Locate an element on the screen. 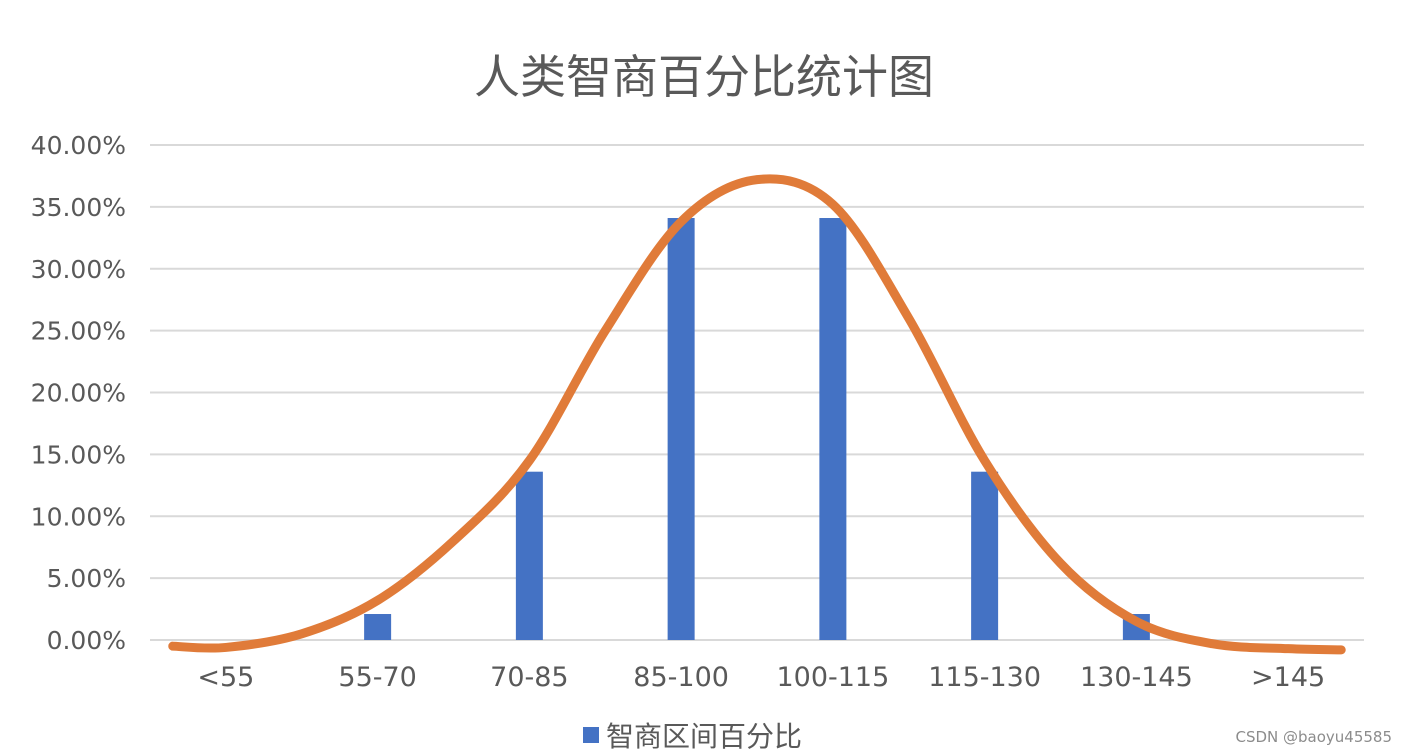 The height and width of the screenshot is (754, 1406). y-tick-label: 40.00% is located at coordinates (78, 145).